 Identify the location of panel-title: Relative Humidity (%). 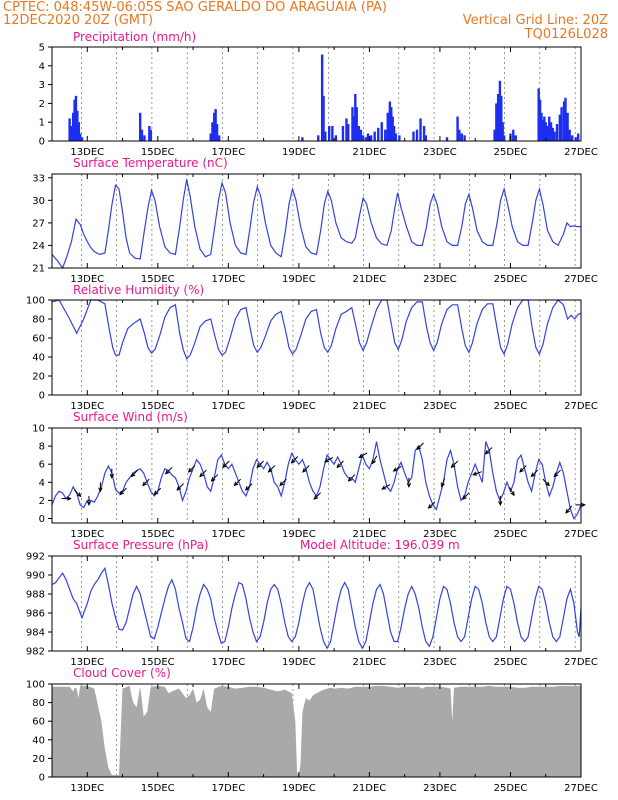
(138, 290).